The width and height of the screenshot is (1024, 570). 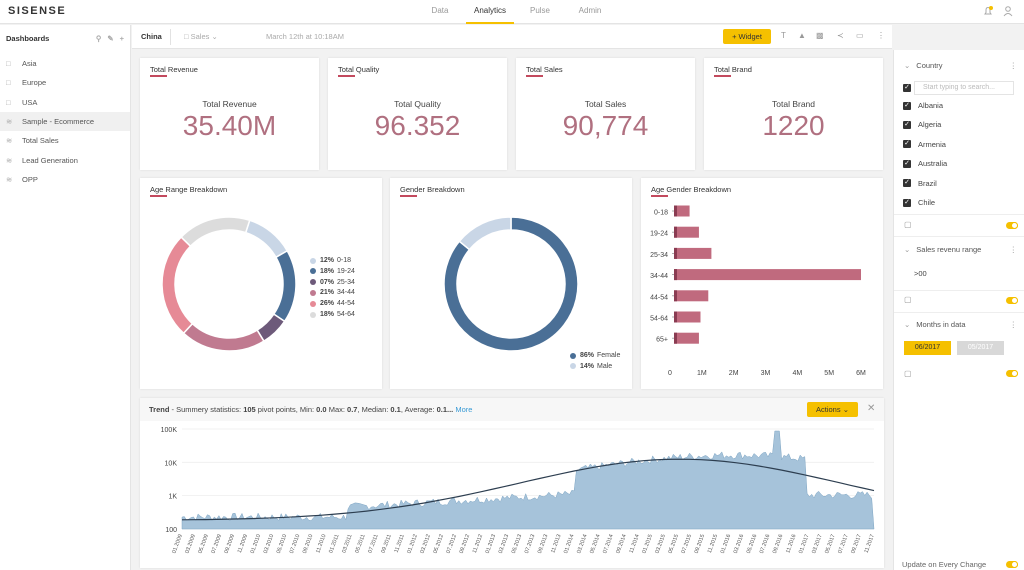 I want to click on folder-dropdown: □ Sales ⌄, so click(x=201, y=36).